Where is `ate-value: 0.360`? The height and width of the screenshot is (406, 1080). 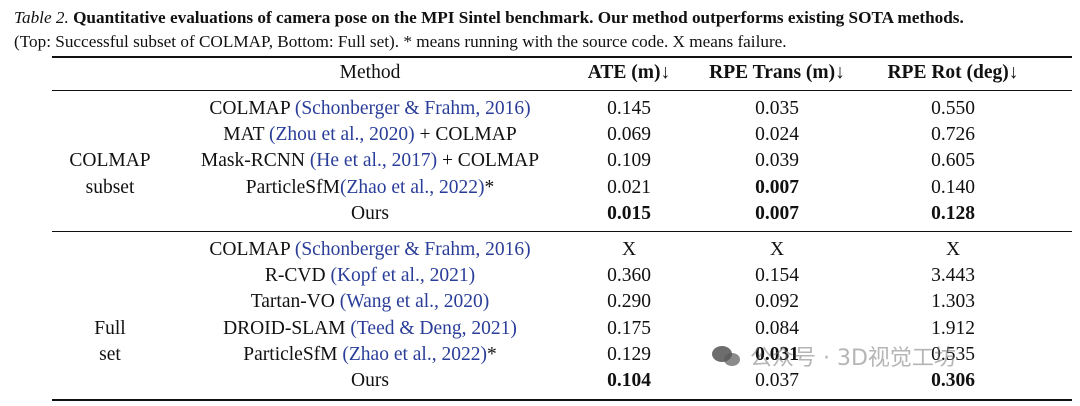
ate-value: 0.360 is located at coordinates (629, 276).